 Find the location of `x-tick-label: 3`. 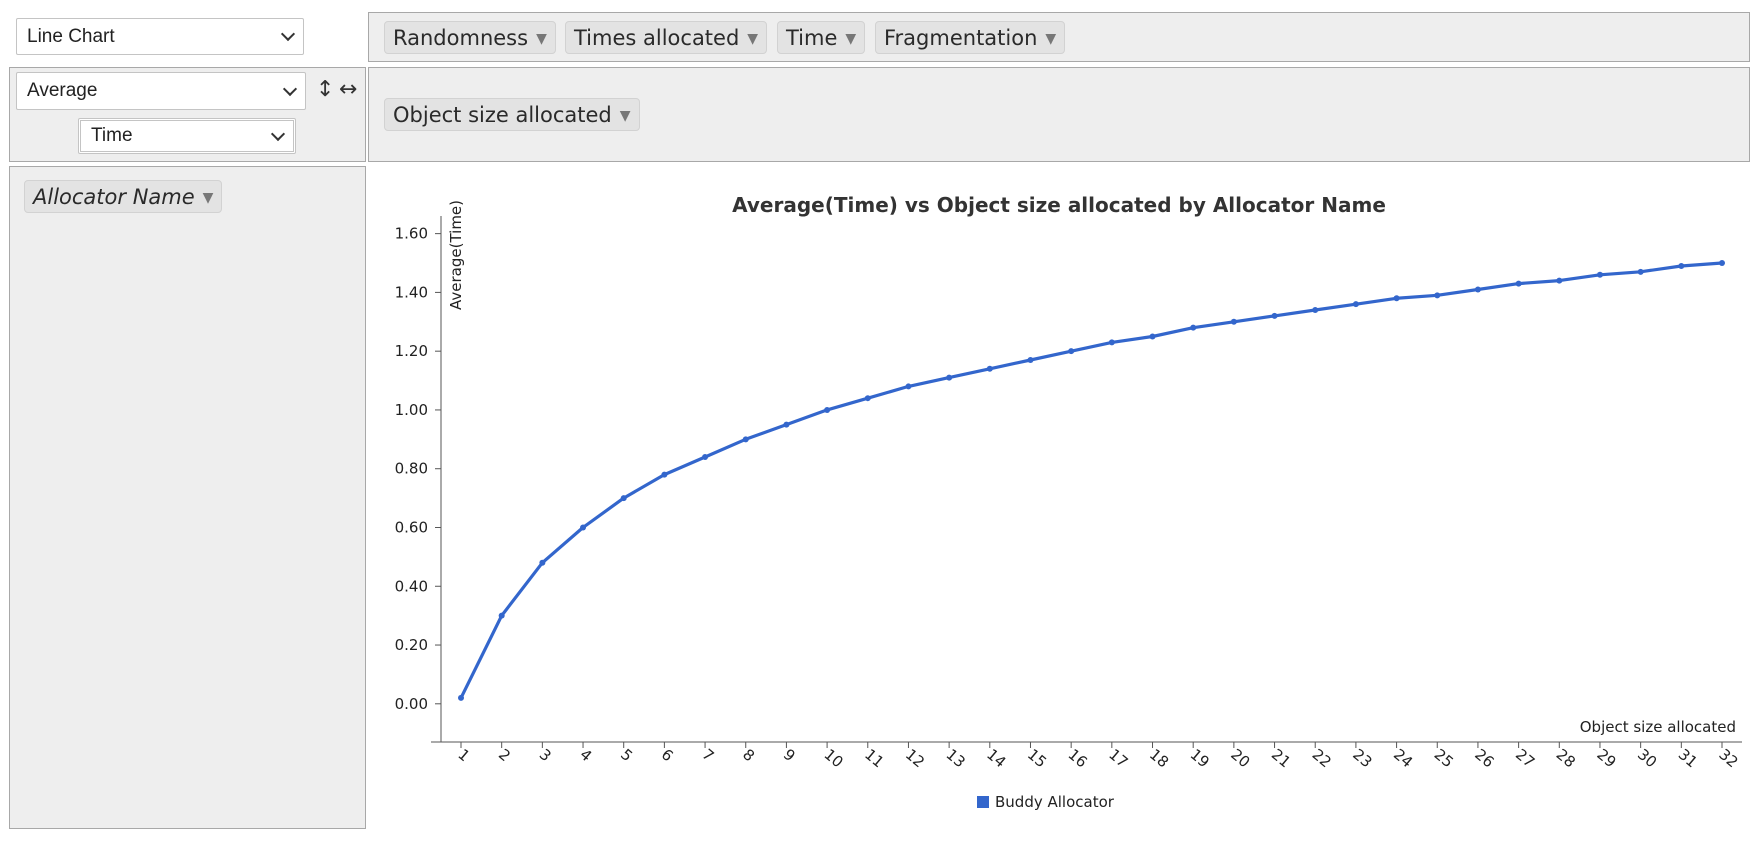

x-tick-label: 3 is located at coordinates (545, 755).